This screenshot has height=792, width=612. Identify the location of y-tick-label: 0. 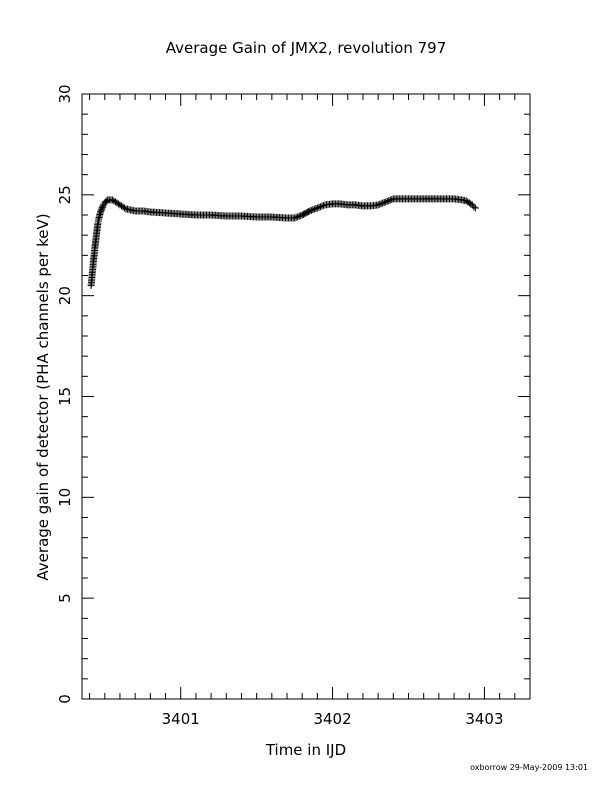
(65, 699).